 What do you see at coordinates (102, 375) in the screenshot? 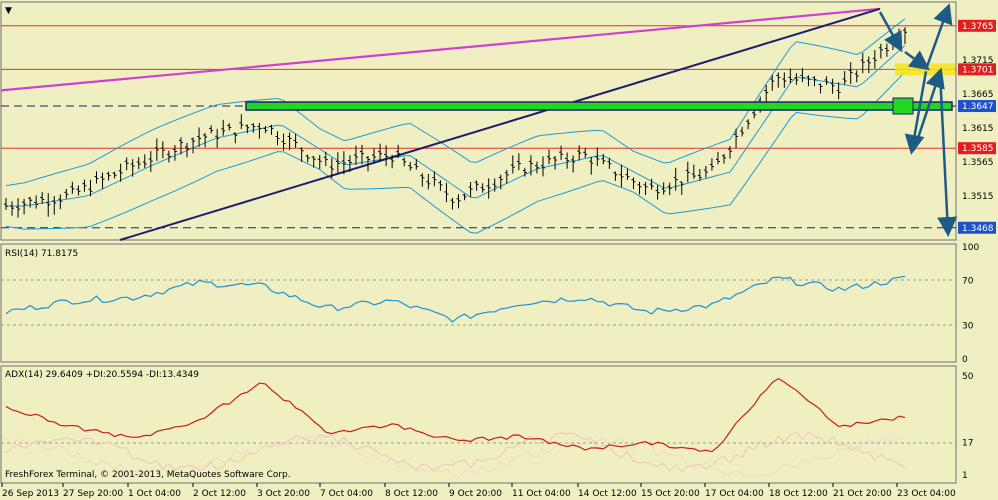
I see `adx-label: ADX(14) 29.6409 +DI:20.5594 -DI:13.4349` at bounding box center [102, 375].